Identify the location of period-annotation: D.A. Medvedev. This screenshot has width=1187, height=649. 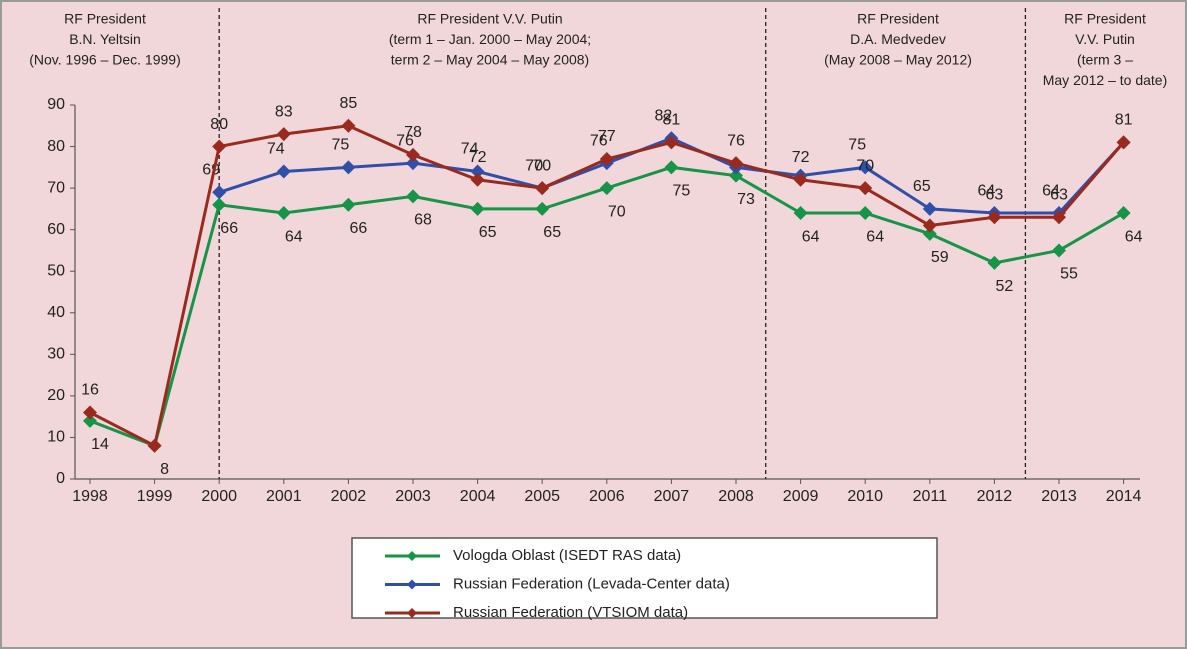
(898, 39).